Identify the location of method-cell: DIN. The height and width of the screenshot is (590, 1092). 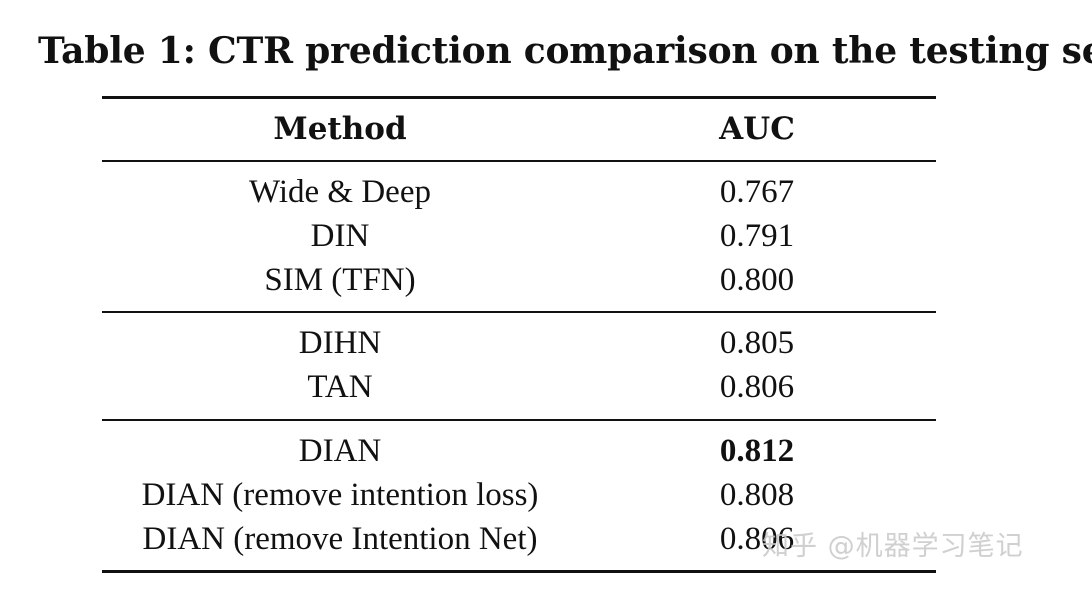
(340, 236).